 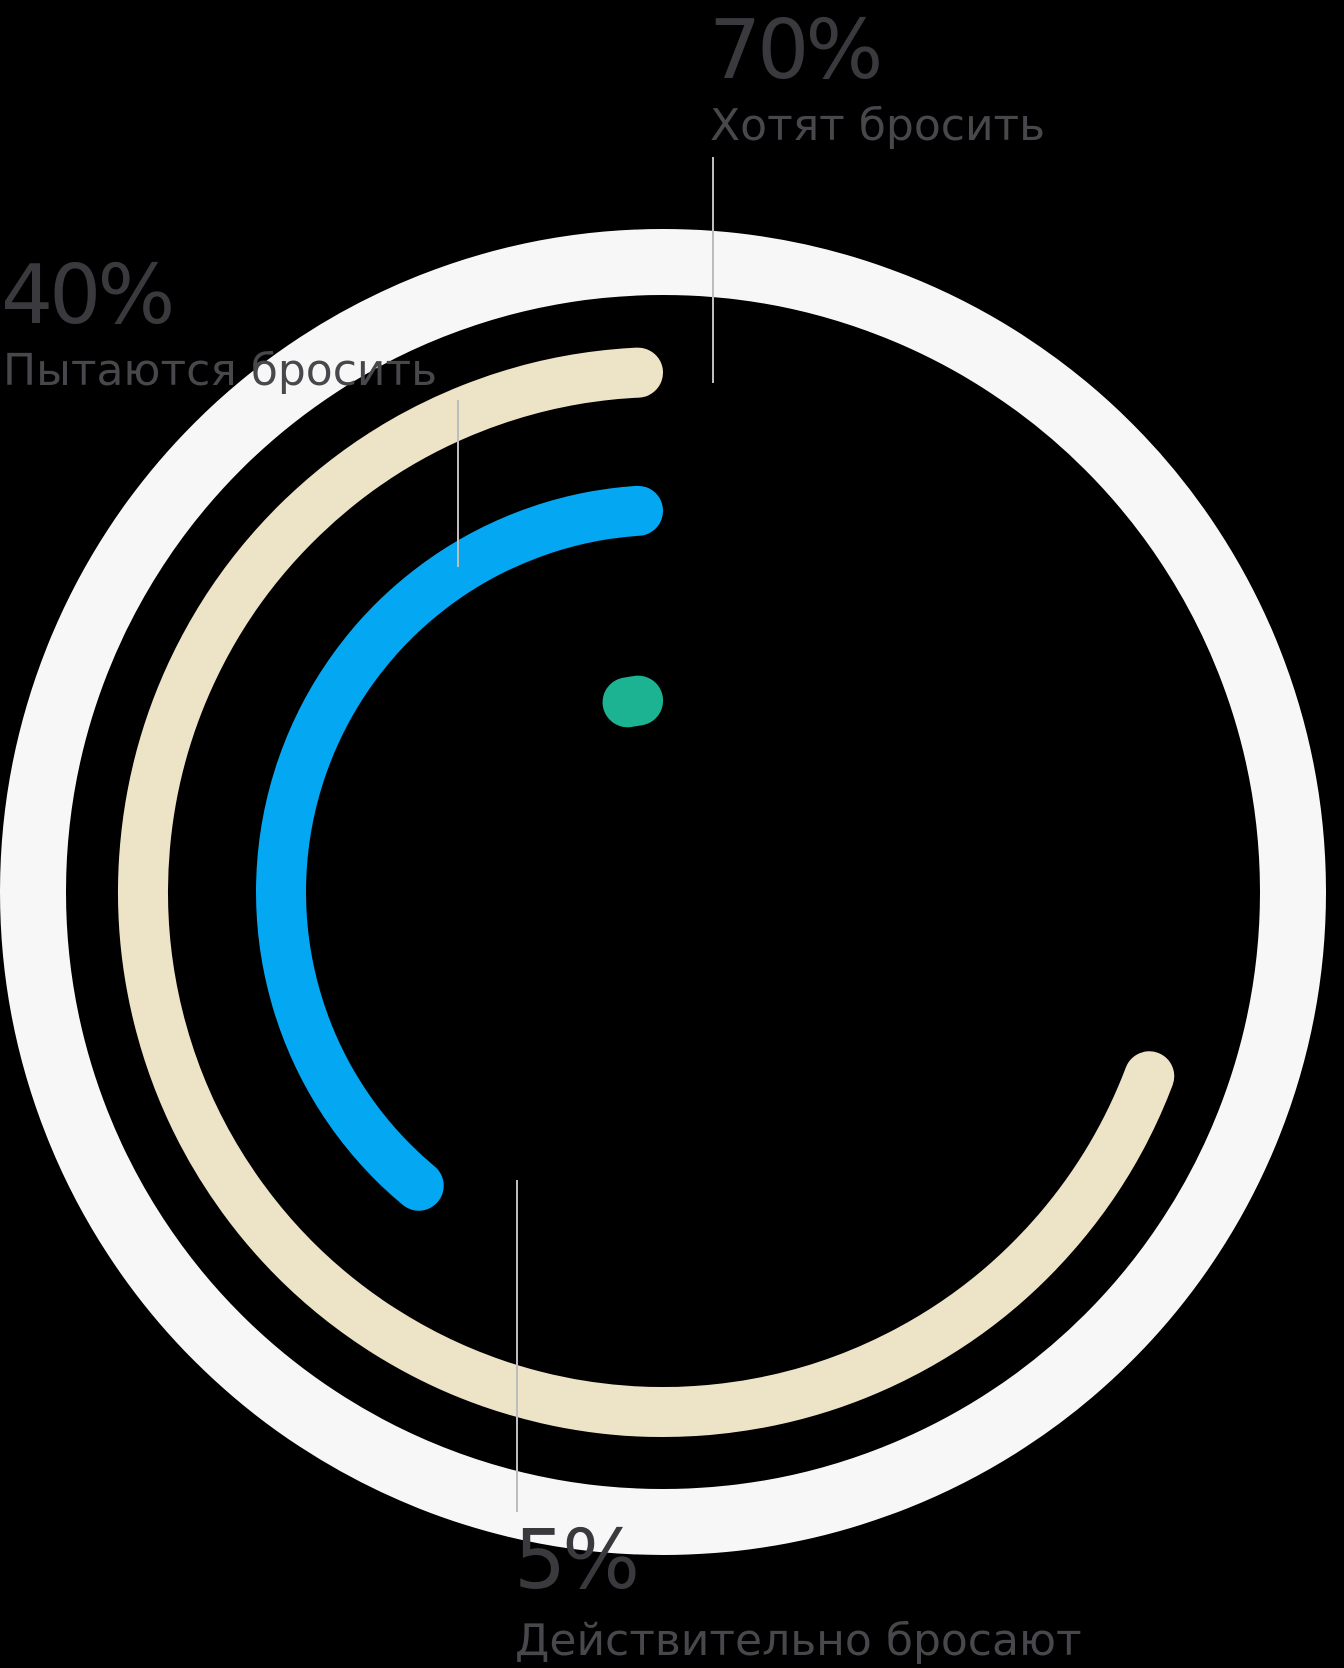 I want to click on arc-trying-to-quit, so click(x=460, y=848).